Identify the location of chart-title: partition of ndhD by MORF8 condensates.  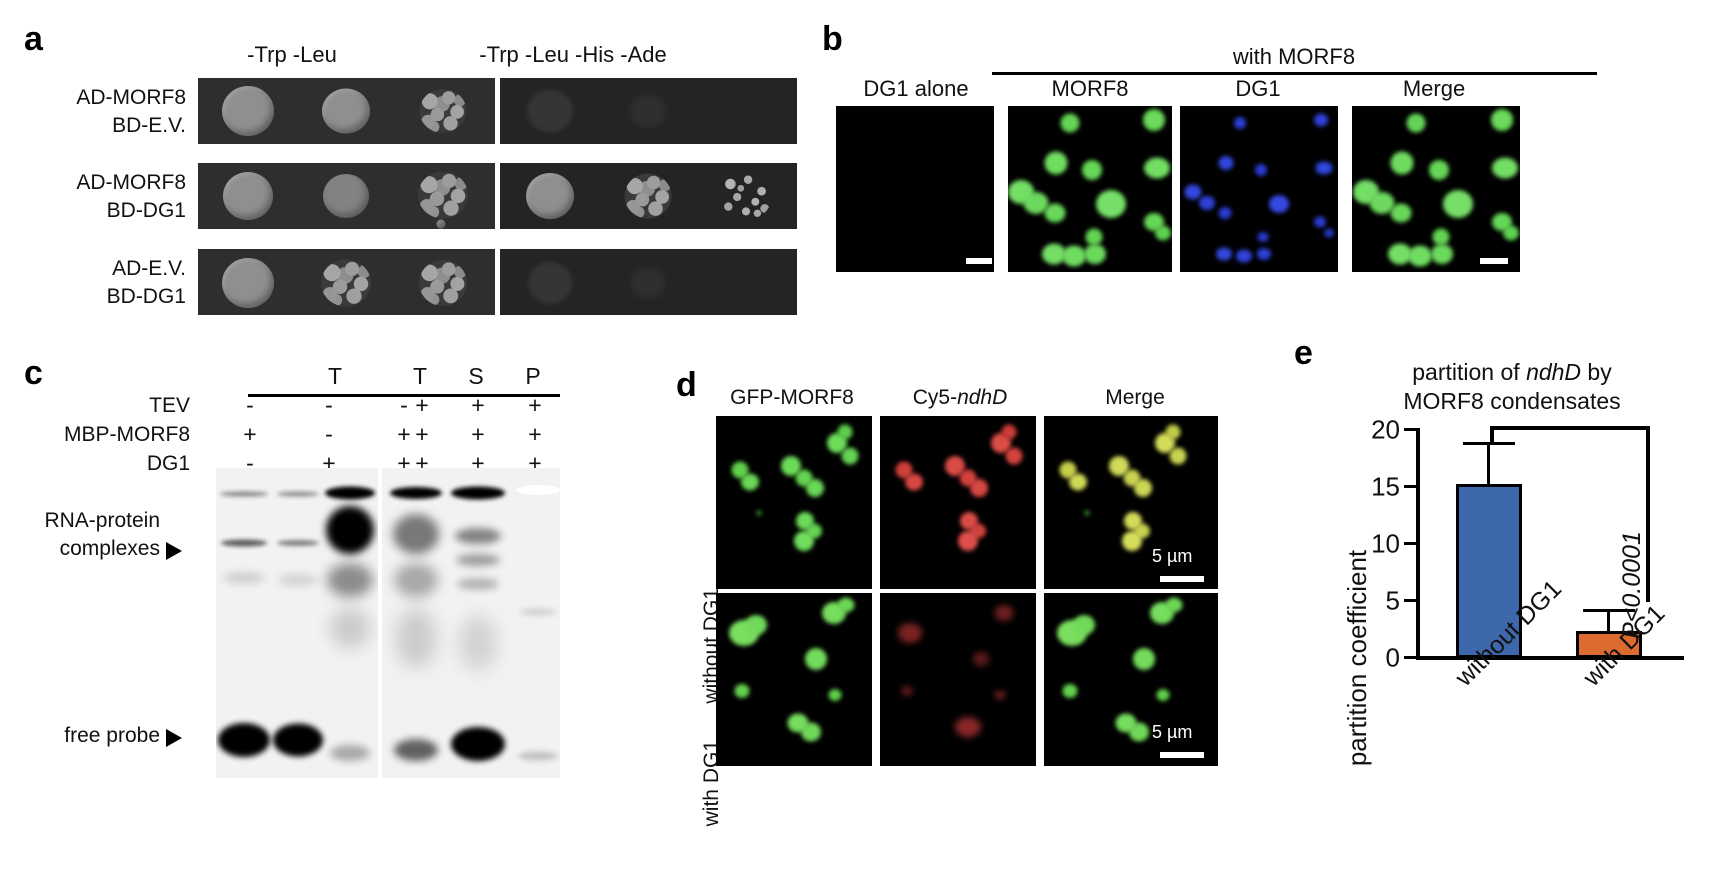
(1512, 387).